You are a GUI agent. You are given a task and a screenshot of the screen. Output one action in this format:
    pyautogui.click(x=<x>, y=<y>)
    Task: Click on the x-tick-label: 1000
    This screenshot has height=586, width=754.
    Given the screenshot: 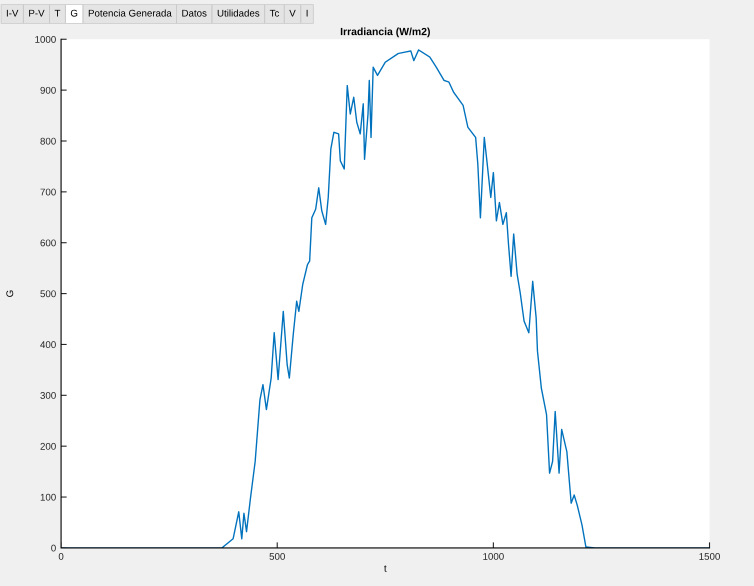 What is the action you would take?
    pyautogui.click(x=493, y=556)
    